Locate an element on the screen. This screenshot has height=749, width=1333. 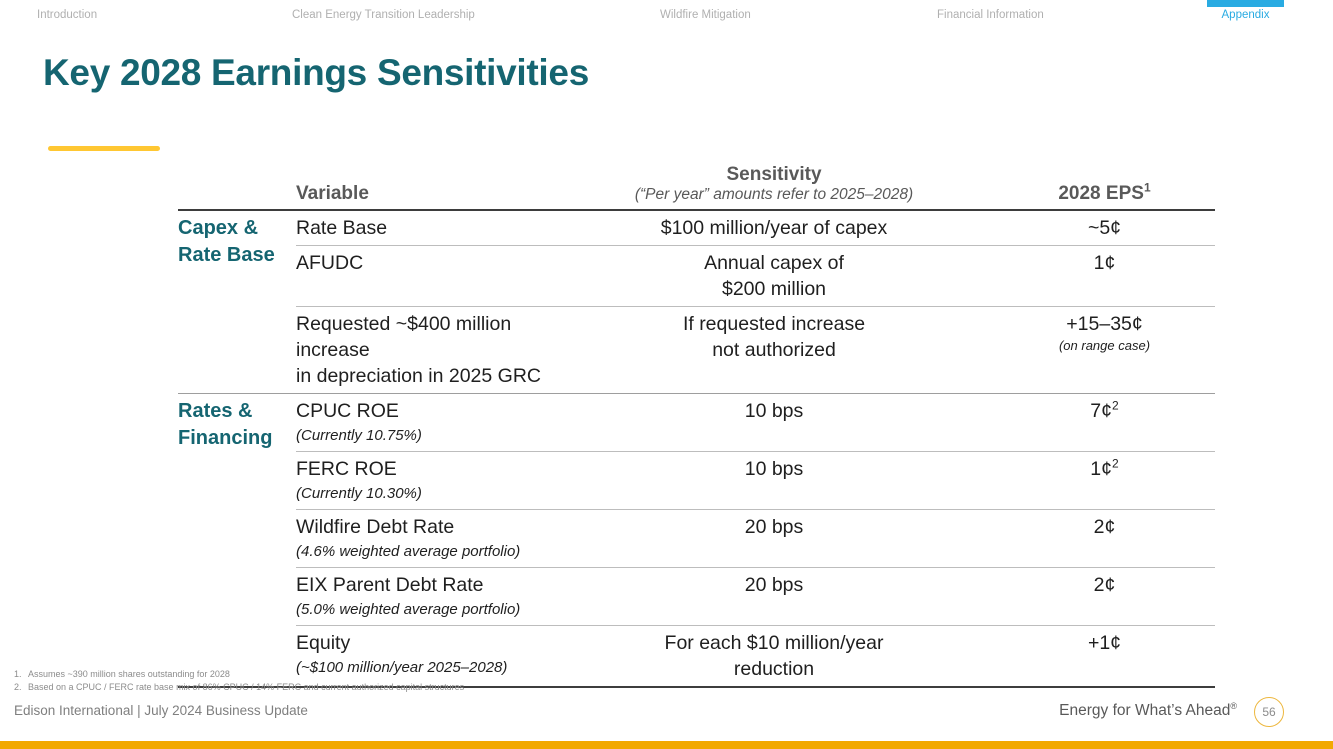
table-row: FERC ROE (Currently 10.30%) 10 bps 1¢2 is located at coordinates (755, 480).